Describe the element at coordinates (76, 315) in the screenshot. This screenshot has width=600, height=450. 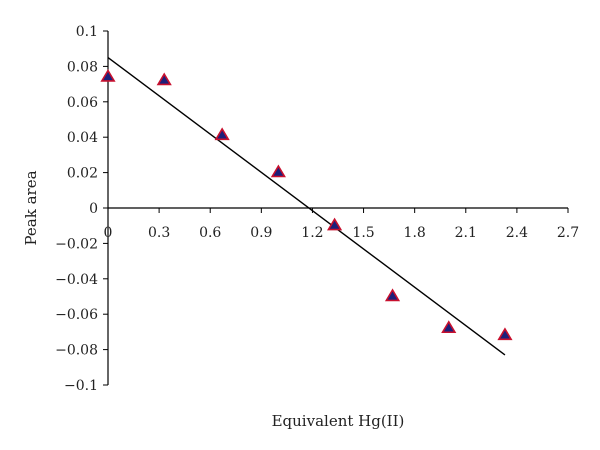
I see `y-tick-label: −0.06` at that location.